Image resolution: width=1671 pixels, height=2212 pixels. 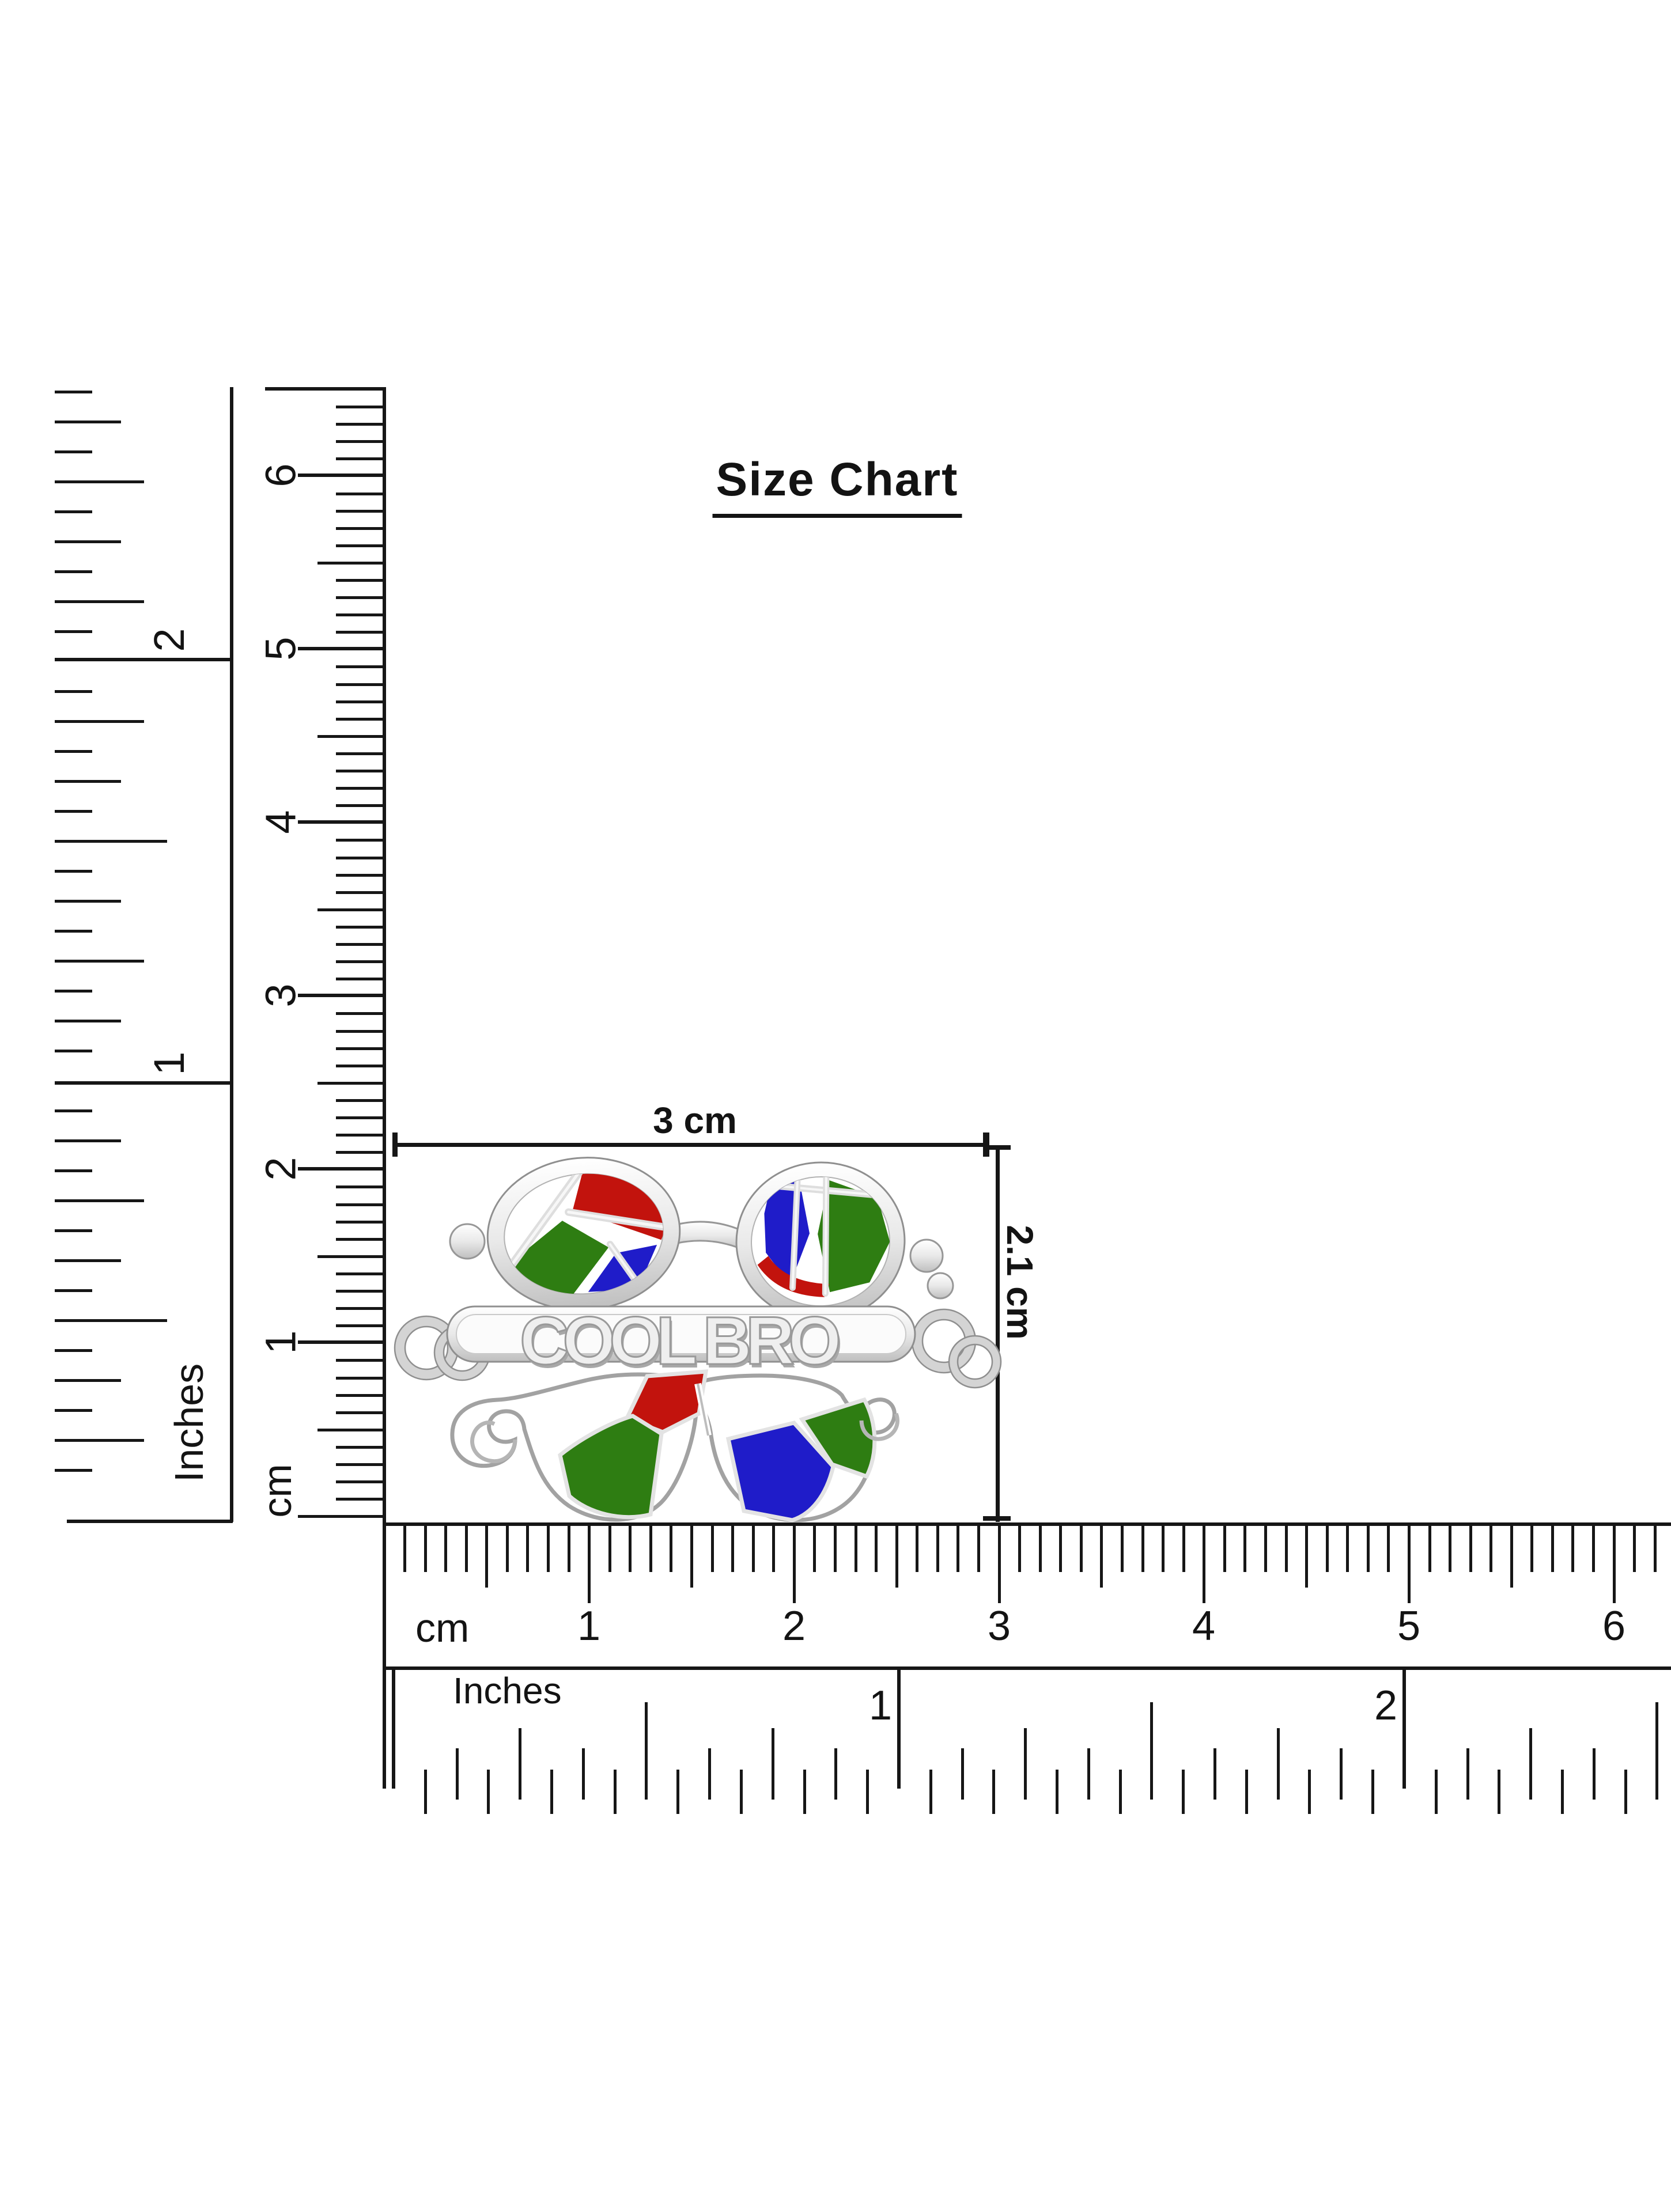 I want to click on svg-text: COOL BRO, so click(x=682, y=1344).